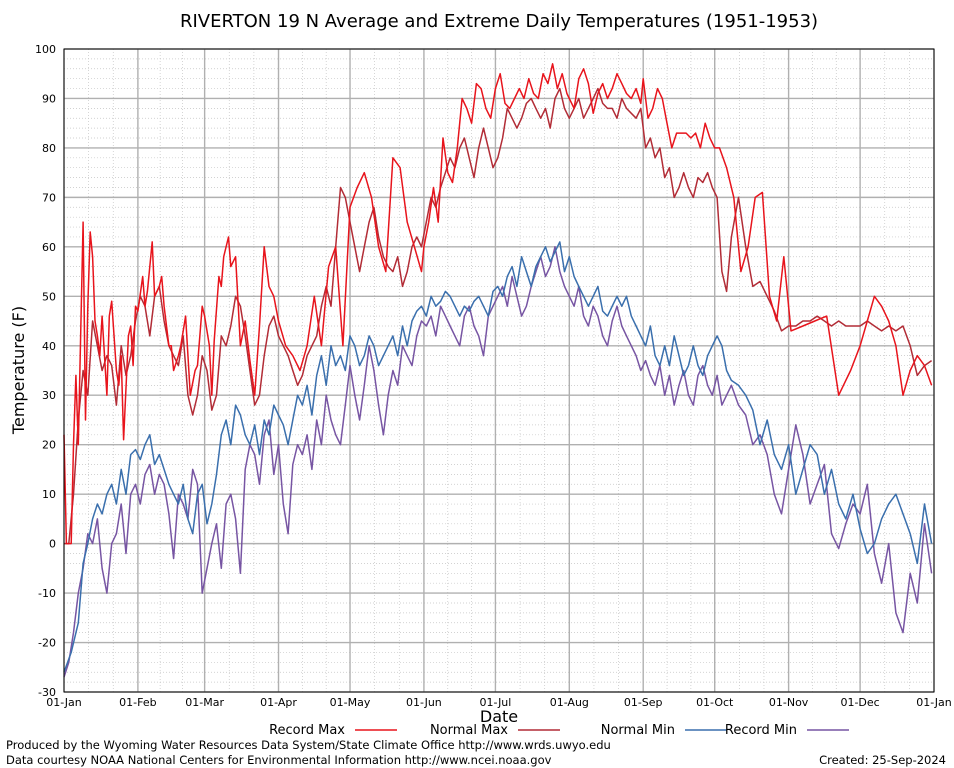 Image resolution: width=954 pixels, height=768 pixels. I want to click on legend: Record Max Normal Max Normal Min Record Min, so click(559, 730).